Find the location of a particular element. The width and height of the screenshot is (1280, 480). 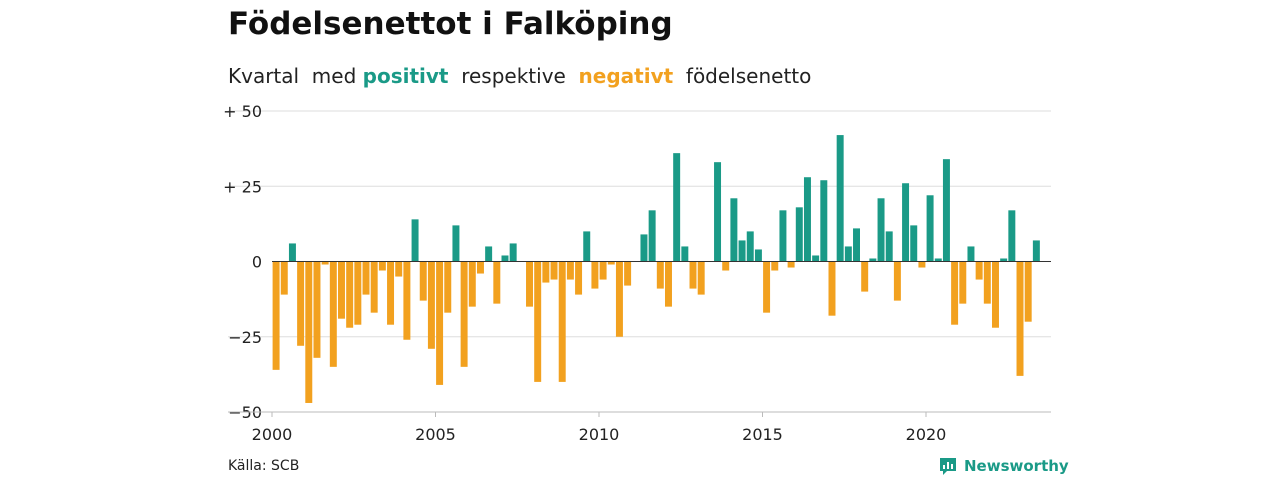

y-tick-label: −25 is located at coordinates (245, 337).